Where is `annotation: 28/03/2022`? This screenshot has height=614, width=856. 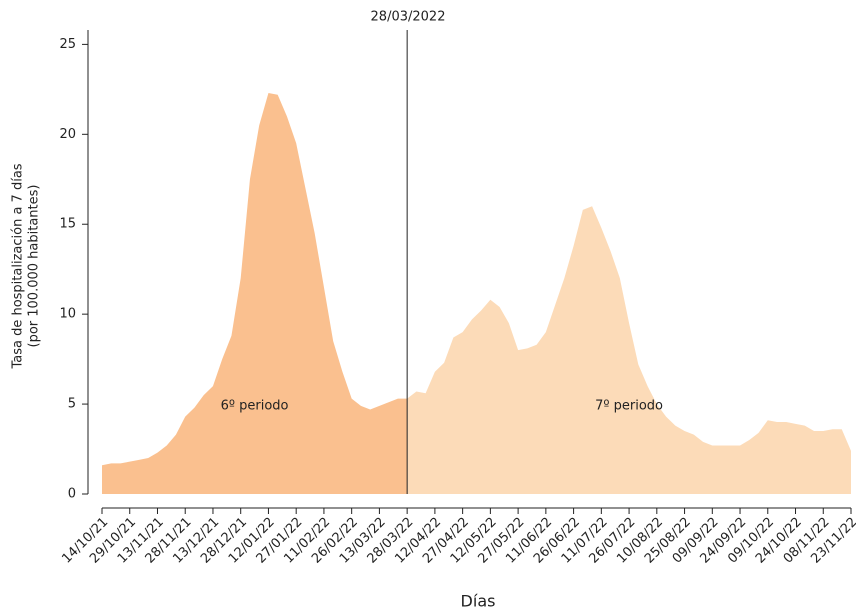 annotation: 28/03/2022 is located at coordinates (408, 17).